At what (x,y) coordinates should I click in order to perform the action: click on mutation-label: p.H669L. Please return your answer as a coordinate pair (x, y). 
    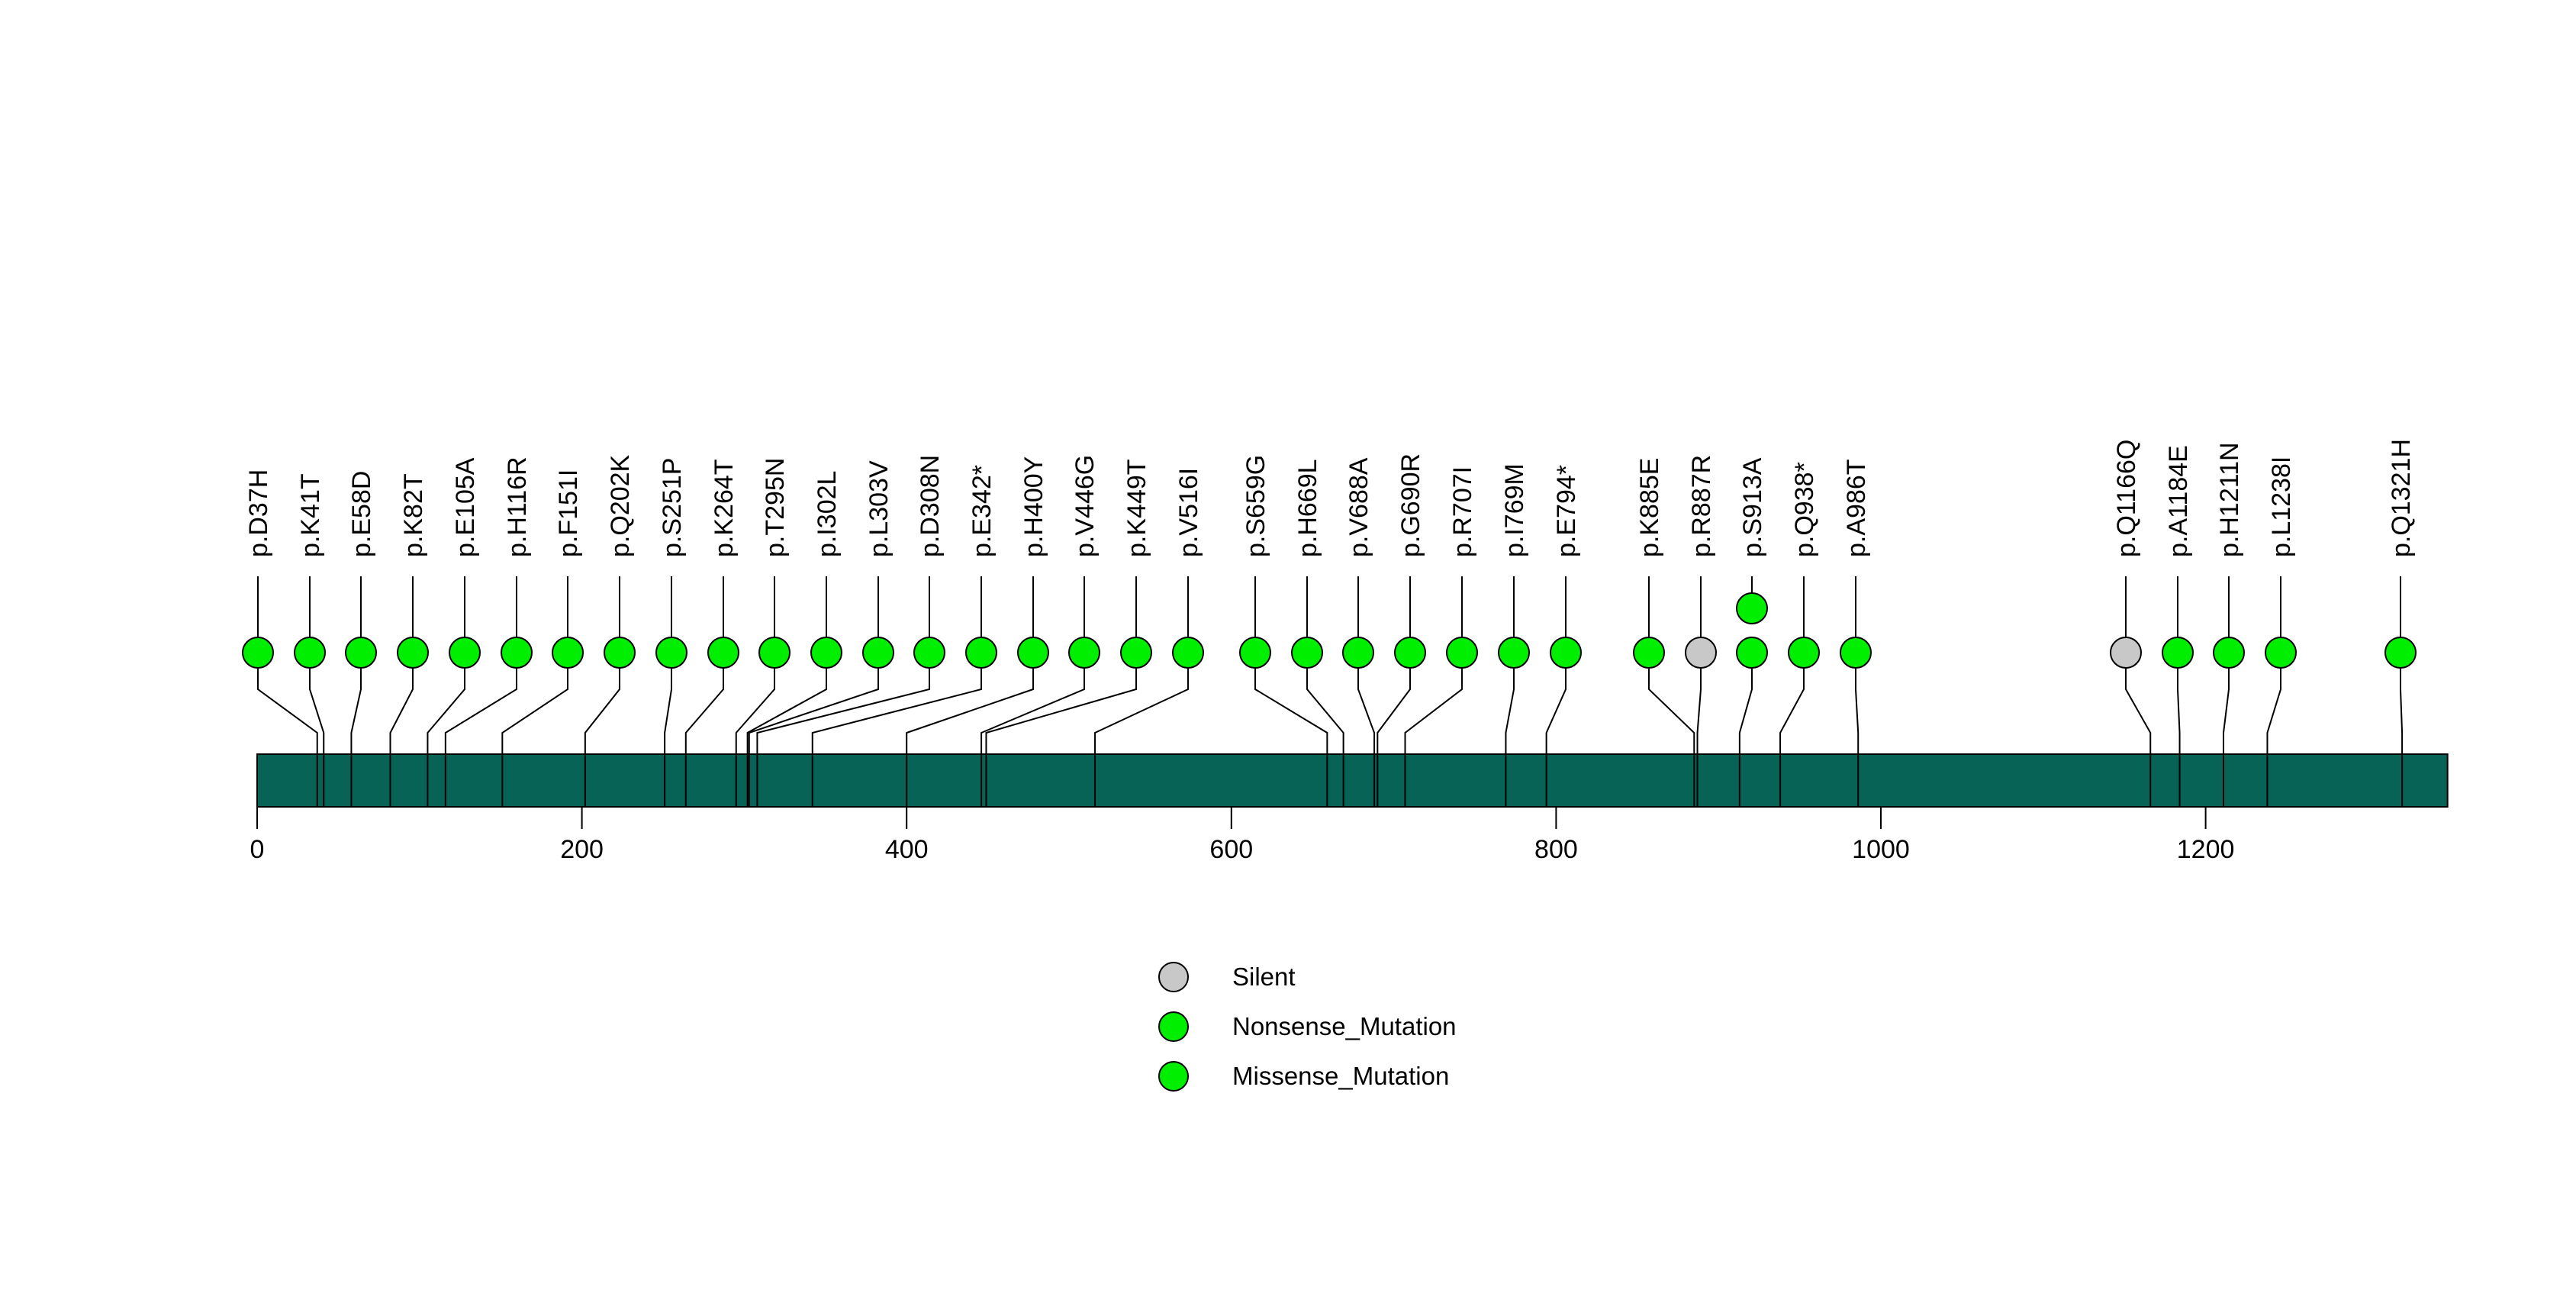
    Looking at the image, I should click on (1307, 508).